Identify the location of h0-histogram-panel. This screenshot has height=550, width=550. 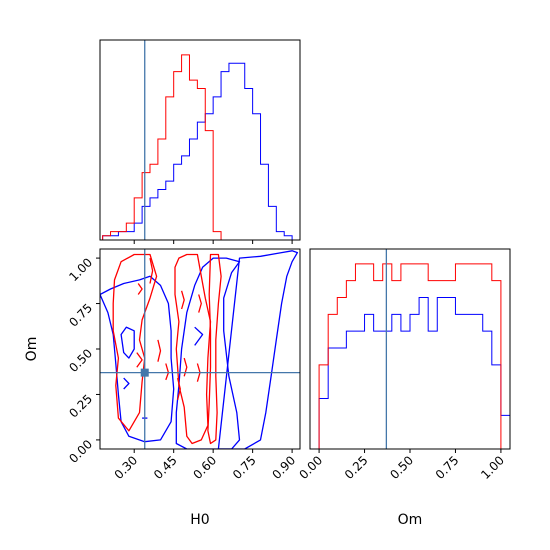
(200, 141).